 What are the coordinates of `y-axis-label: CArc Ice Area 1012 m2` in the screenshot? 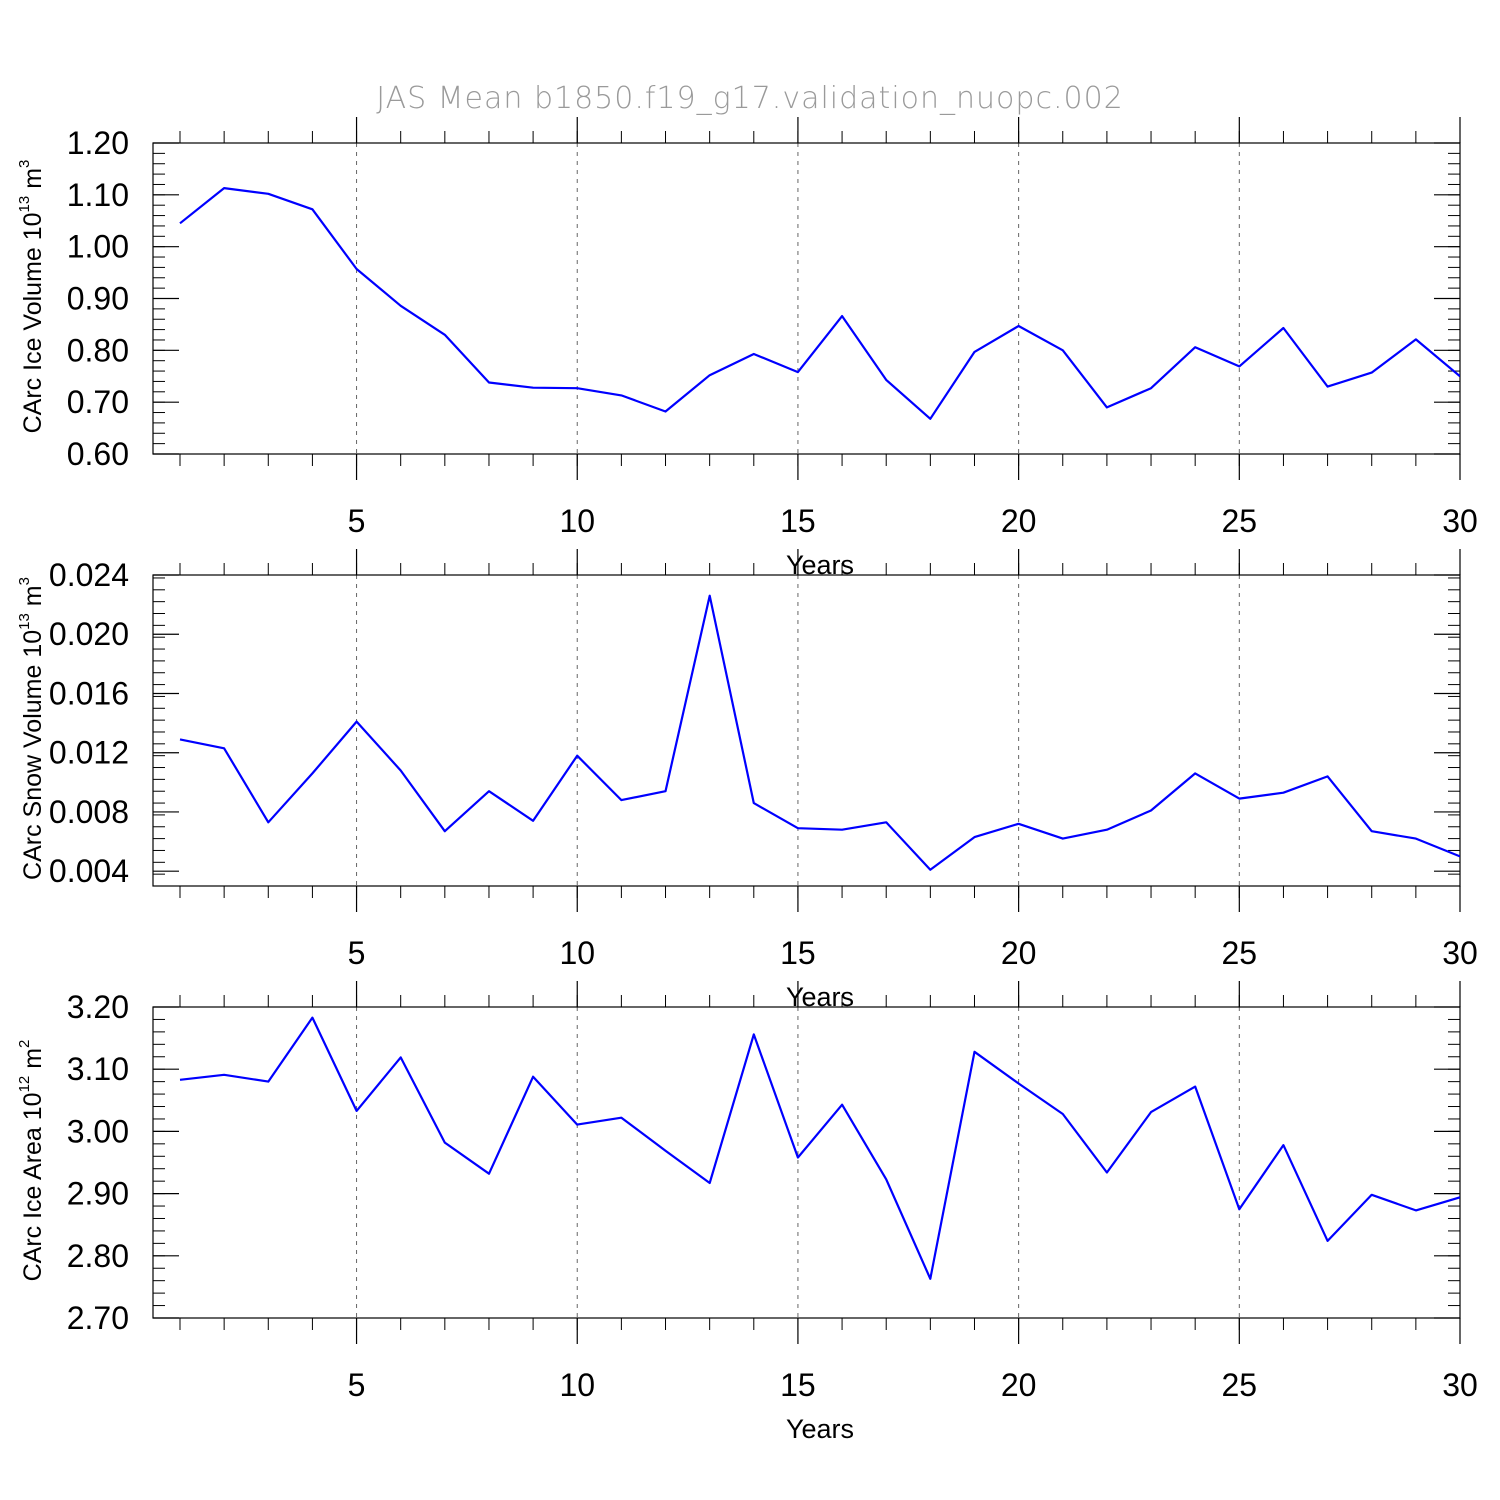 It's located at (31, 1161).